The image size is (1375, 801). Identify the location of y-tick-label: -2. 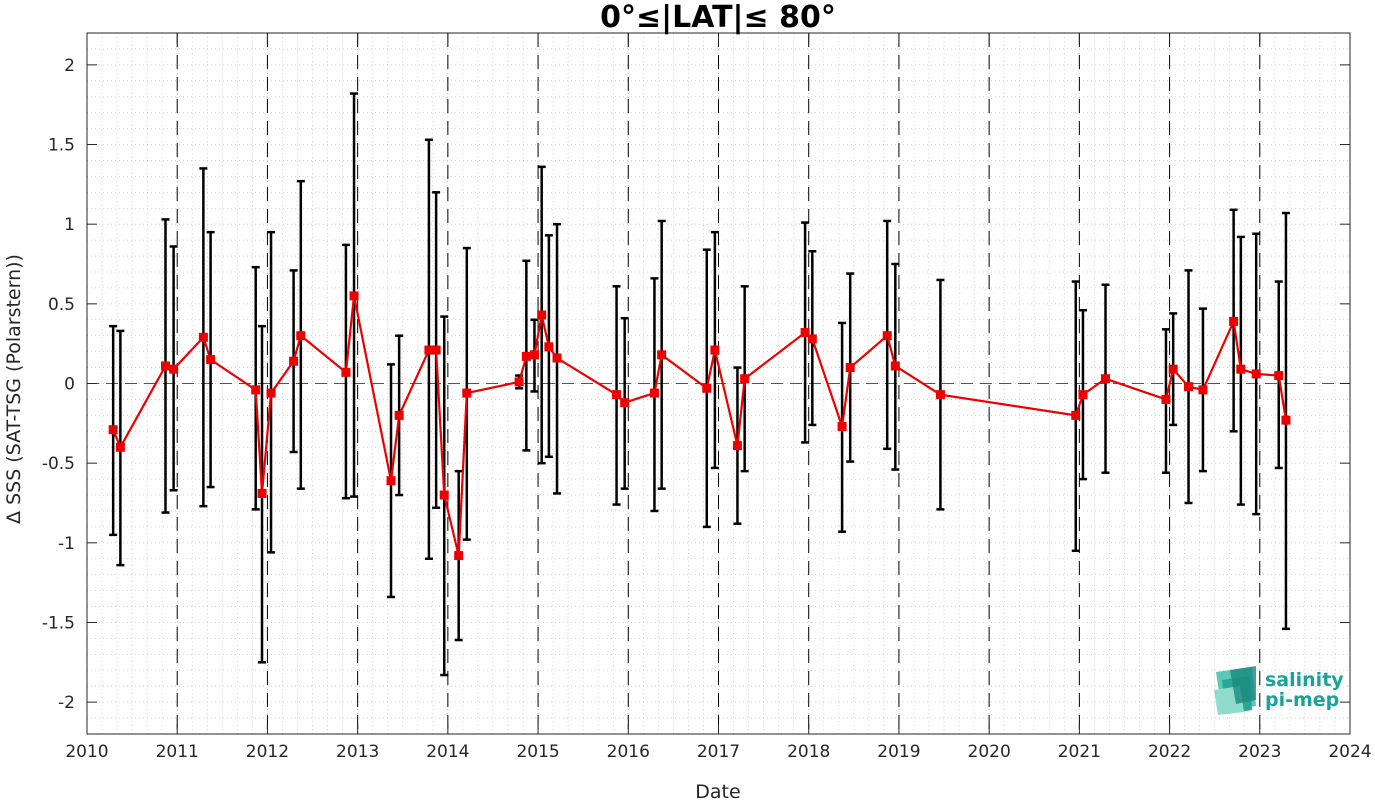
(66, 703).